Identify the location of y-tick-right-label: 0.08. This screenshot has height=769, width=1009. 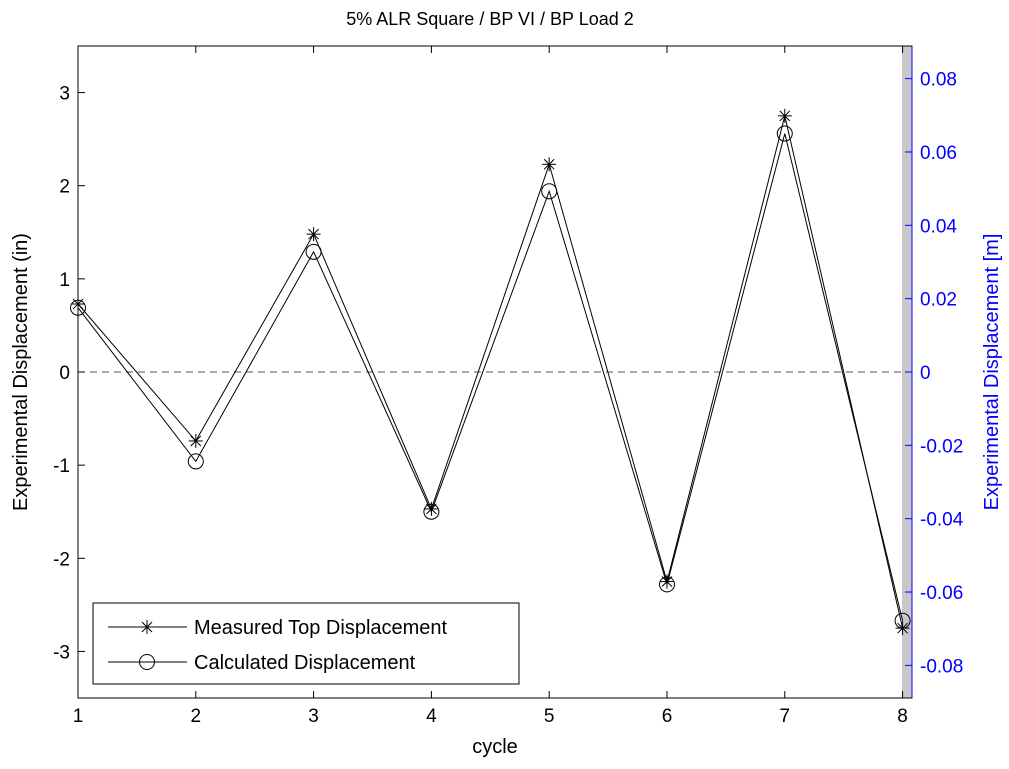
(938, 80).